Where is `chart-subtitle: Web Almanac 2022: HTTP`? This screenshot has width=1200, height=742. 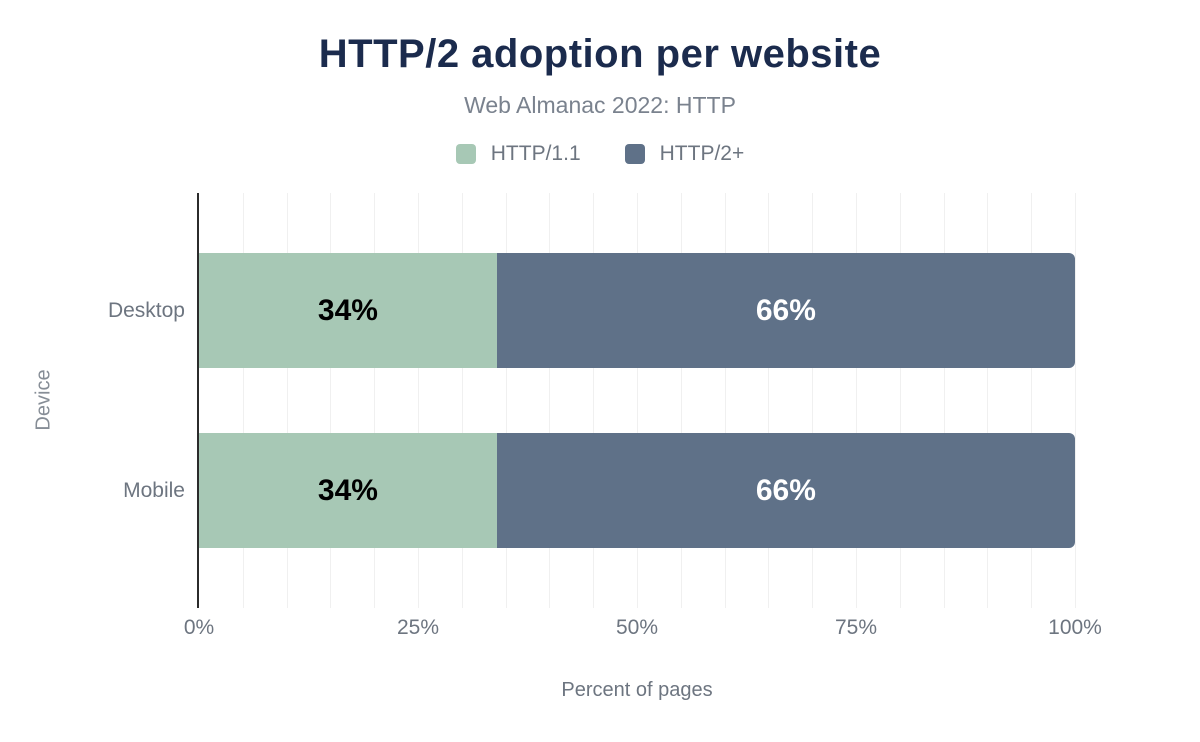
chart-subtitle: Web Almanac 2022: HTTP is located at coordinates (600, 105).